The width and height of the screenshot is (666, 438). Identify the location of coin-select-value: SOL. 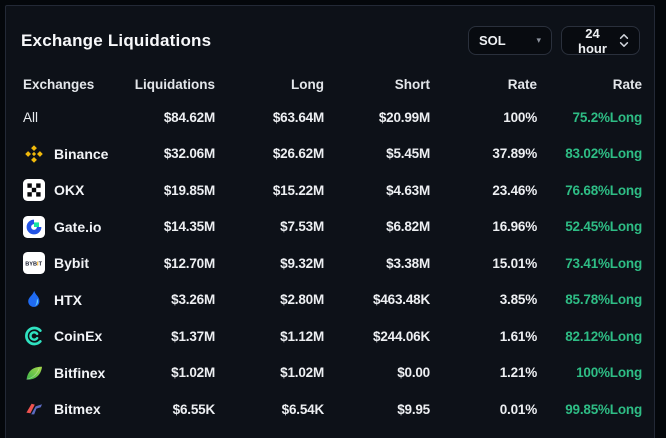
(492, 40).